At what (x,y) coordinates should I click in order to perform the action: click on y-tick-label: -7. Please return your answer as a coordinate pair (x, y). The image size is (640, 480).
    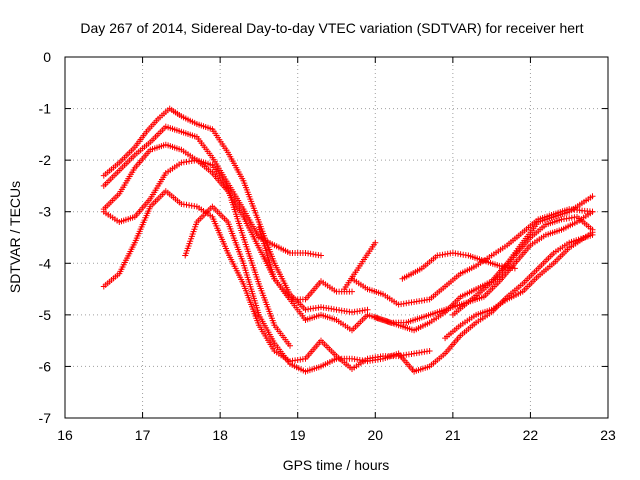
    Looking at the image, I should click on (45, 418).